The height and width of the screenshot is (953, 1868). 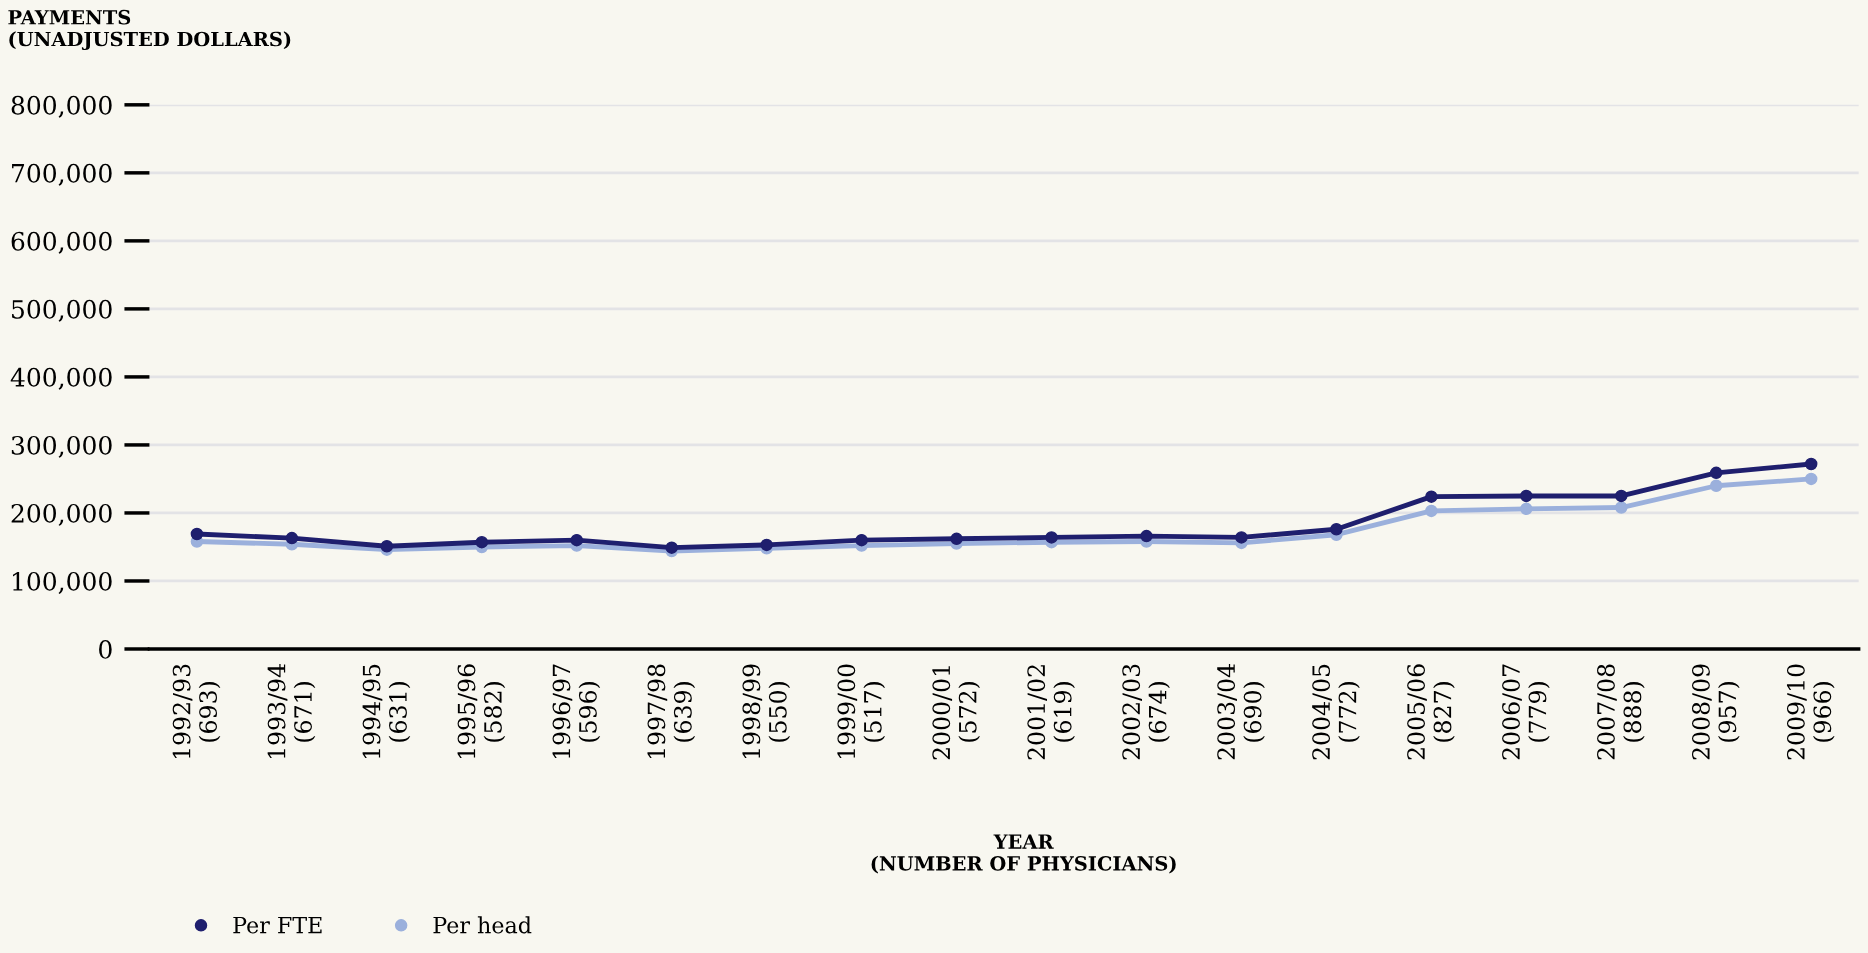 What do you see at coordinates (1621, 712) in the screenshot?
I see `x-tick-label: 2007/08 (888)` at bounding box center [1621, 712].